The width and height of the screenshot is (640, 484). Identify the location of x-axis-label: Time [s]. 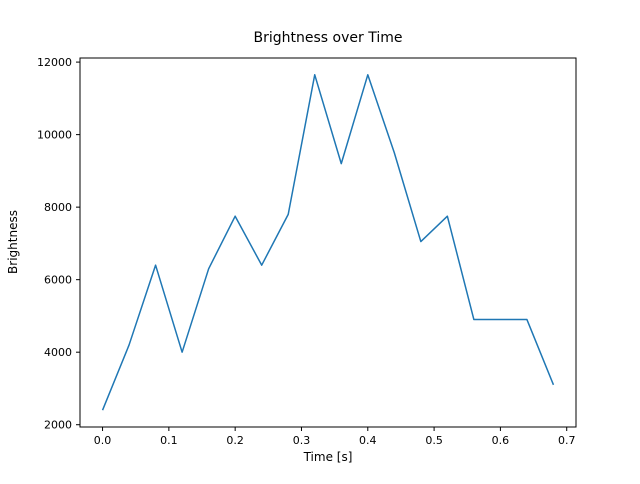
(328, 457).